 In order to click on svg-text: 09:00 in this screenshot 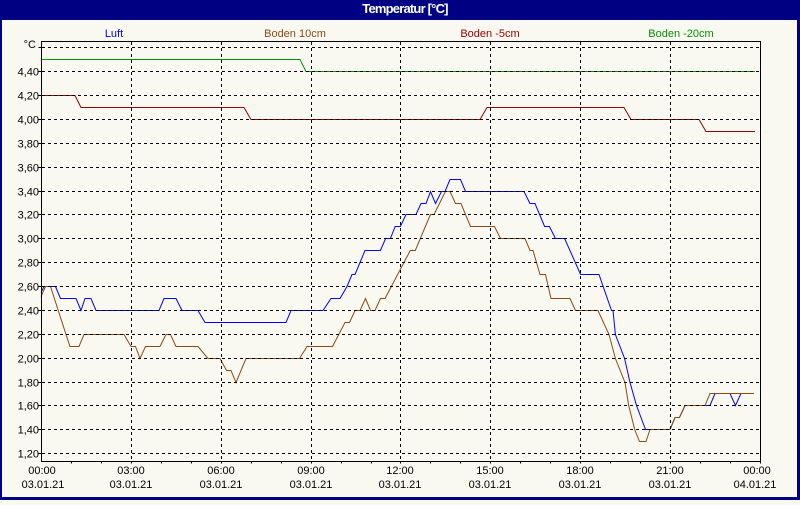, I will do `click(311, 471)`.